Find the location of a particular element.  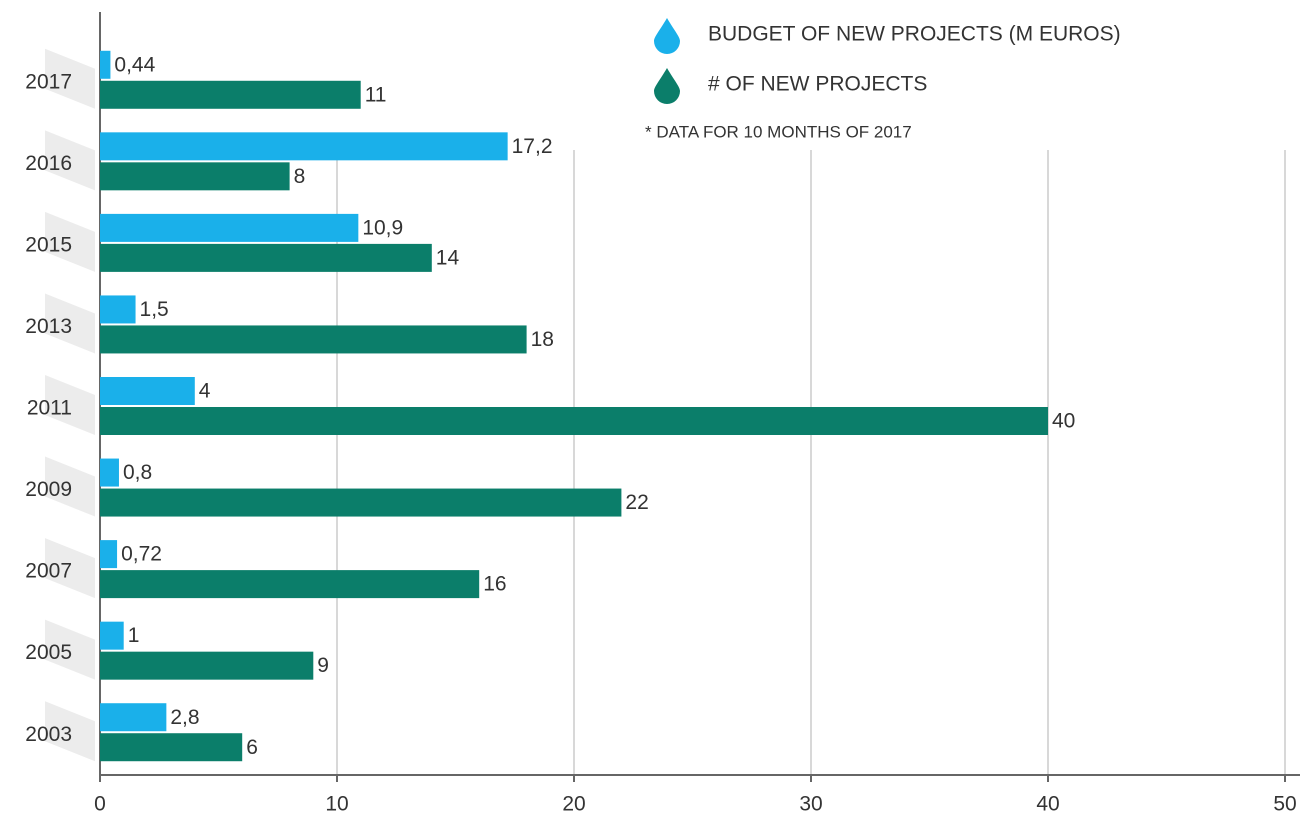

x-tick-label: 30 is located at coordinates (810, 804).